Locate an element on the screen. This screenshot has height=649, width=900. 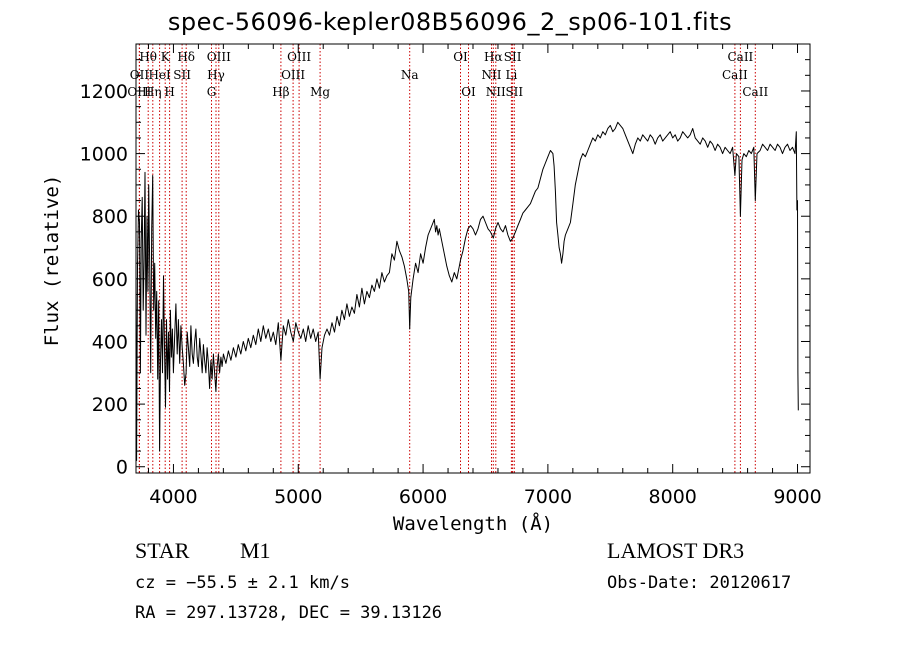
x-tick-label-3: 7000 is located at coordinates (548, 497).